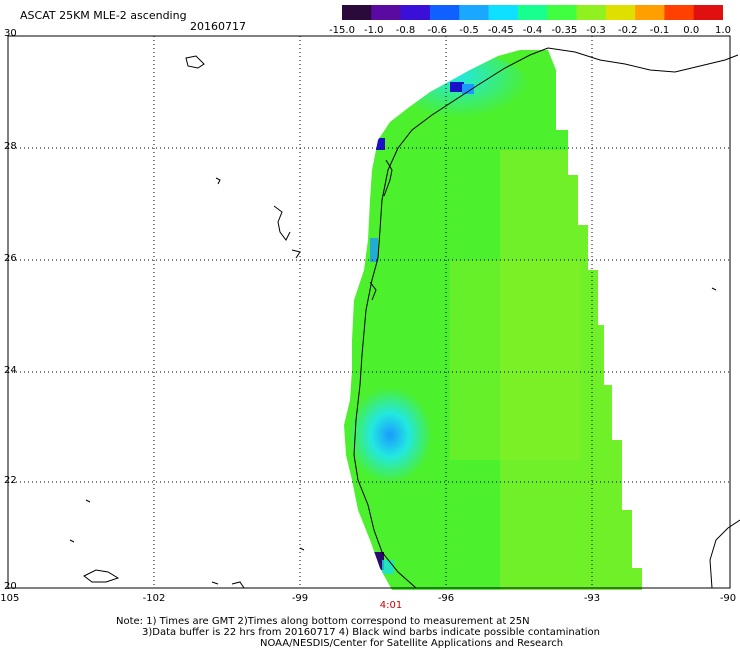 The image size is (740, 650). I want to click on colorbar, so click(532, 12).